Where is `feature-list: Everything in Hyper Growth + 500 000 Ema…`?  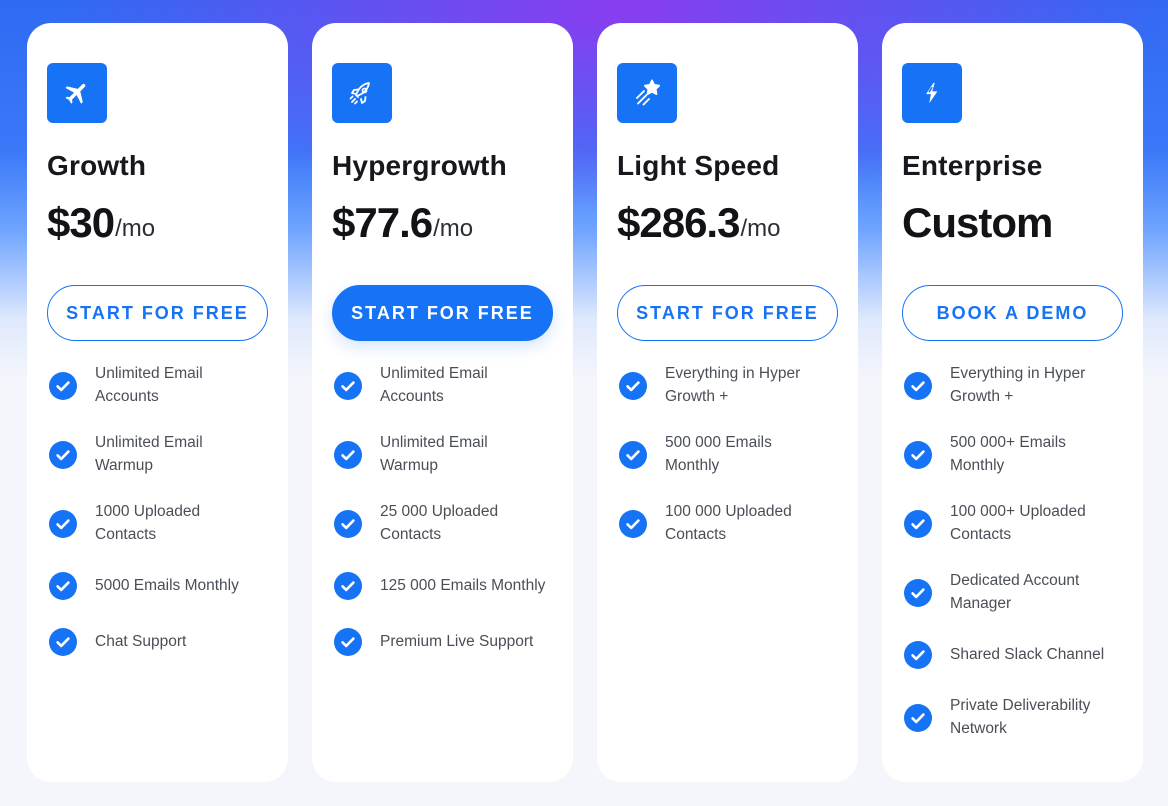
feature-list: Everything in Hyper Growth + 500 000 Ema… is located at coordinates (727, 454).